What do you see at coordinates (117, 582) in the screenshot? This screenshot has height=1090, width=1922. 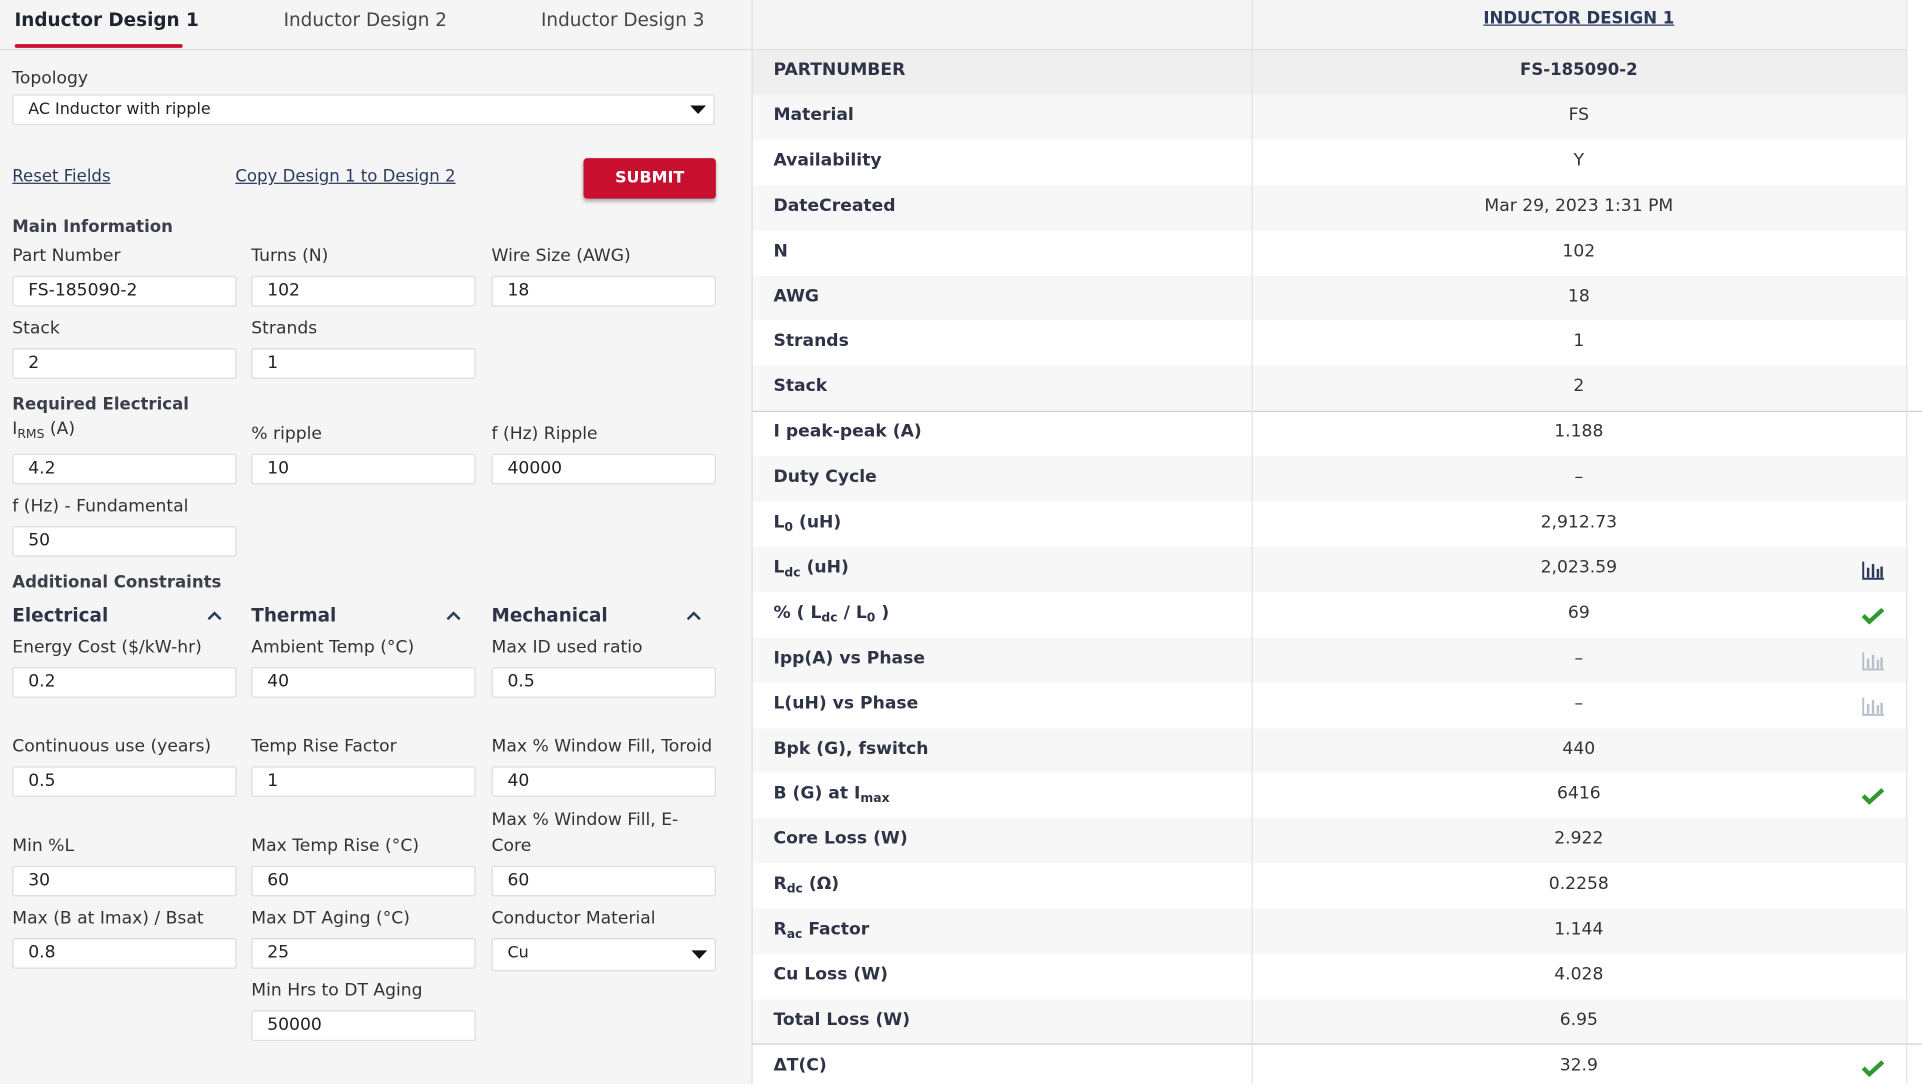 I see `section-title: Additional Constraints` at bounding box center [117, 582].